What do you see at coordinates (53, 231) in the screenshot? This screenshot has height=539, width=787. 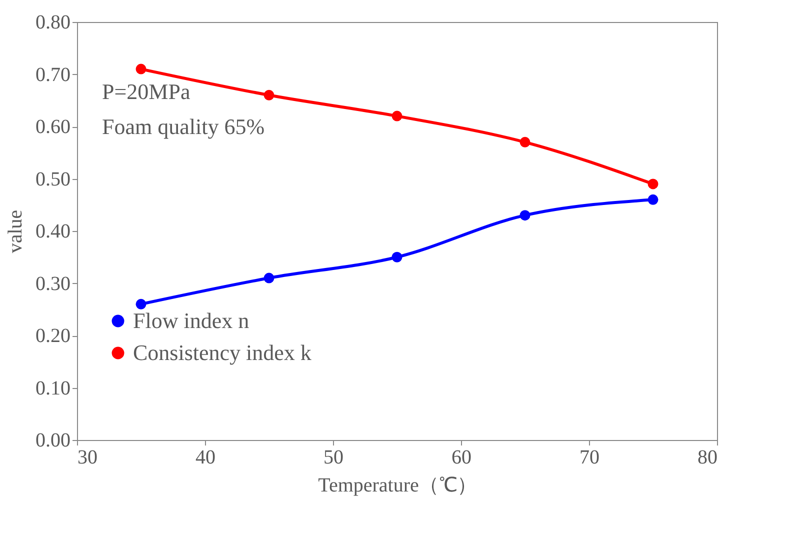 I see `y-tick-label: 0.40` at bounding box center [53, 231].